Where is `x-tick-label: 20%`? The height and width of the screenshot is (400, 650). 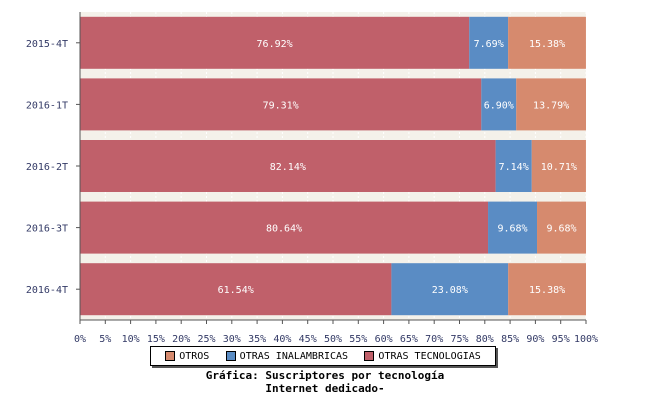 x-tick-label: 20% is located at coordinates (181, 339).